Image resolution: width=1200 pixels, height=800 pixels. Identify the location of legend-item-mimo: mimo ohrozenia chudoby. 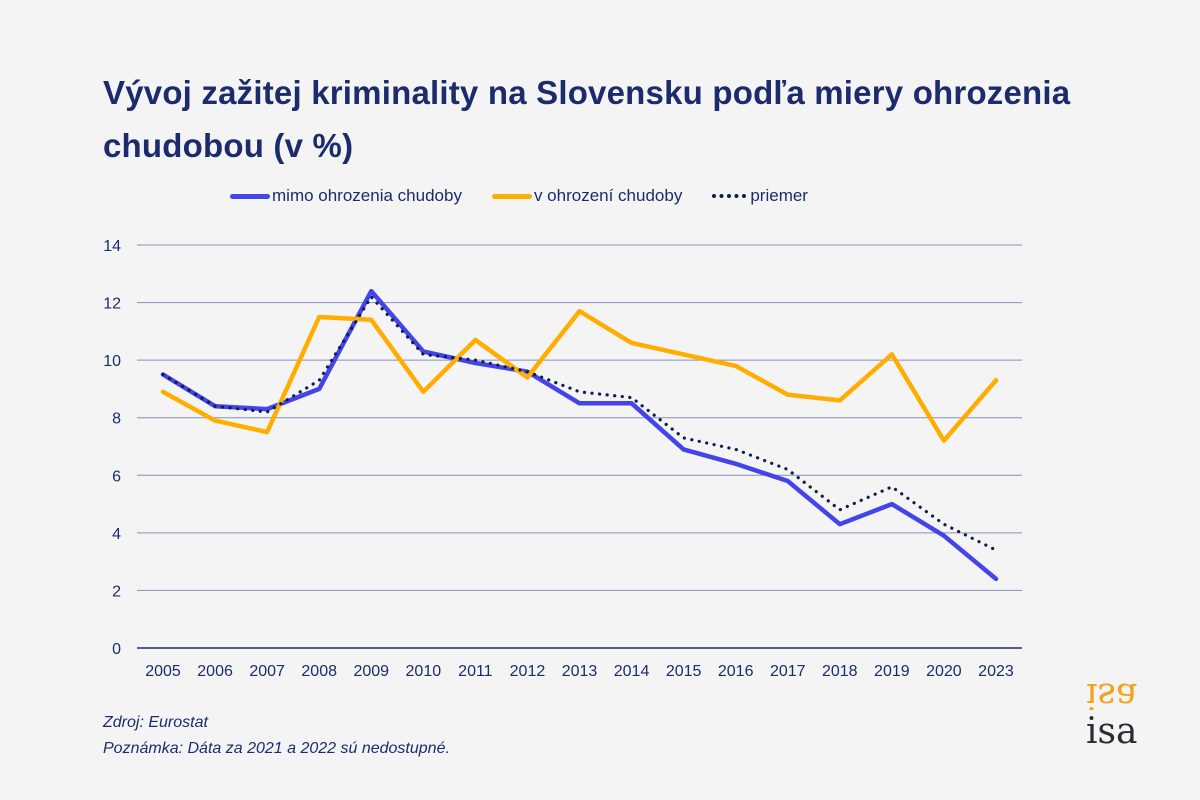
(346, 196).